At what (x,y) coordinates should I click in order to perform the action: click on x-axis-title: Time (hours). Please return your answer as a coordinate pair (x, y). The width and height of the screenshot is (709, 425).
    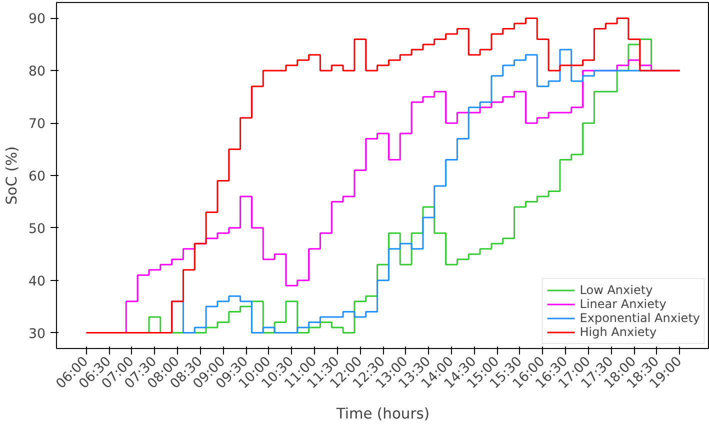
    Looking at the image, I should click on (382, 413).